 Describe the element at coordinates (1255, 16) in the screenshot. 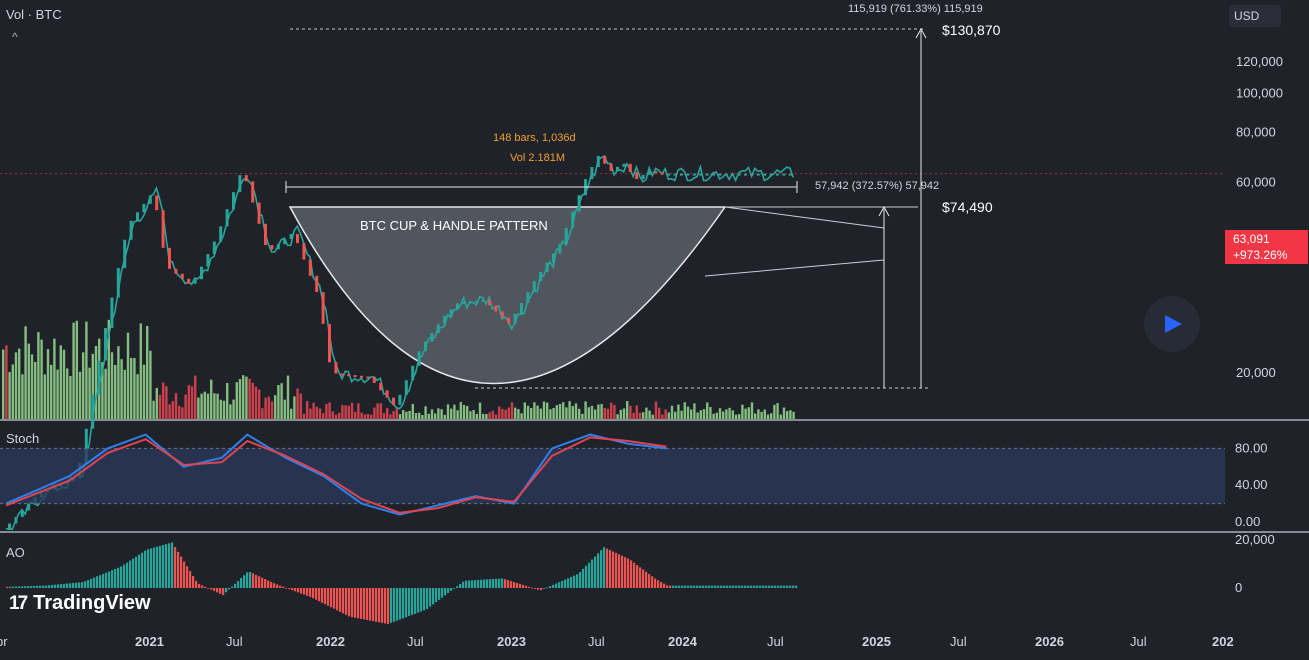

I see `currency-button: USD` at that location.